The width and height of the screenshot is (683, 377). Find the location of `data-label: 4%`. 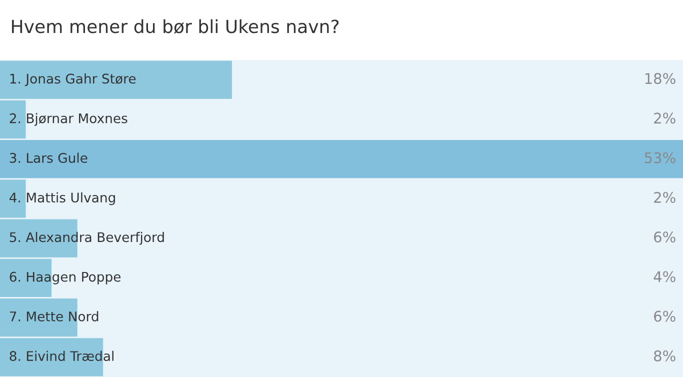

data-label: 4% is located at coordinates (665, 276).